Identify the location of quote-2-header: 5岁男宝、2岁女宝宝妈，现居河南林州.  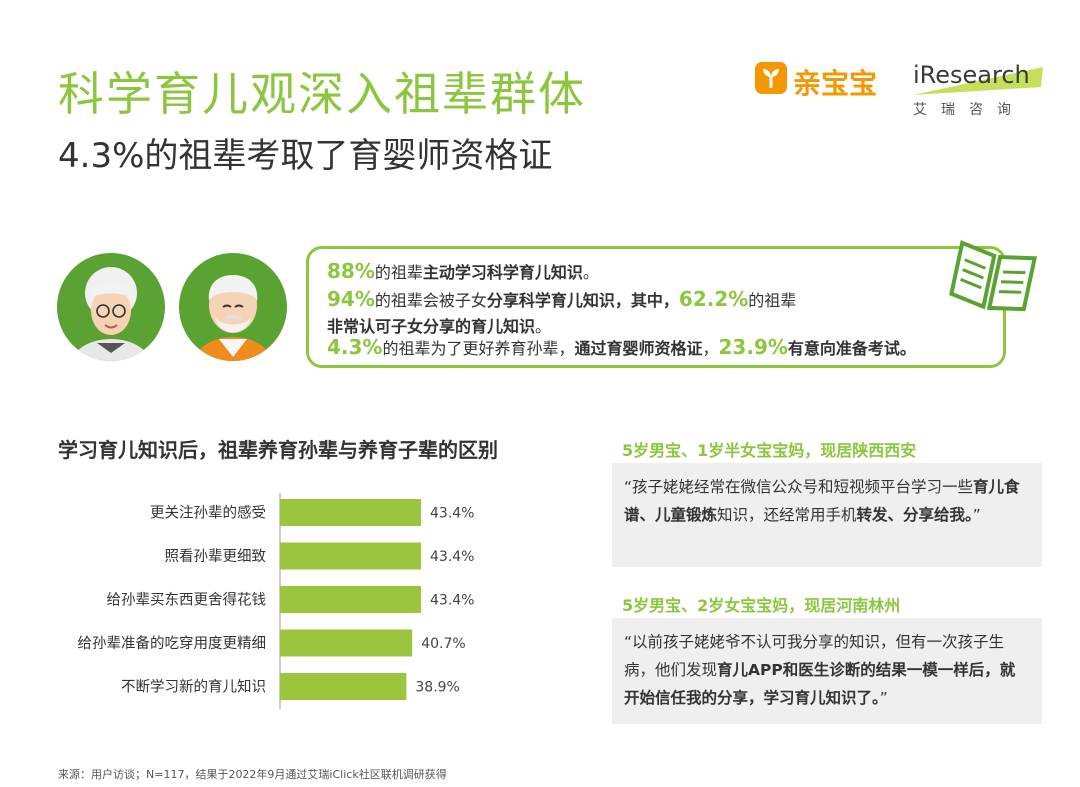
(761, 605).